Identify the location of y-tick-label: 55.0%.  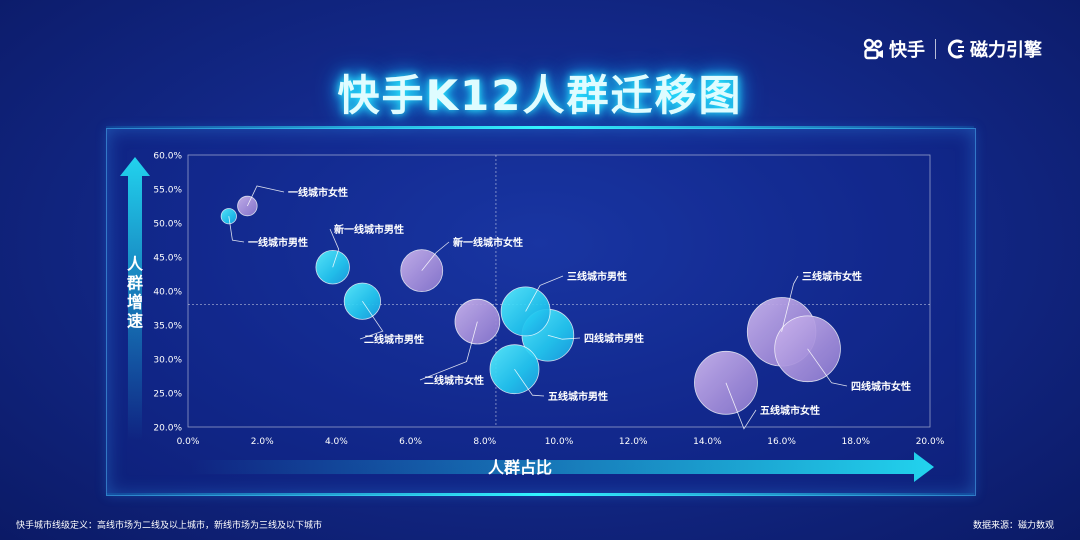
(167, 191).